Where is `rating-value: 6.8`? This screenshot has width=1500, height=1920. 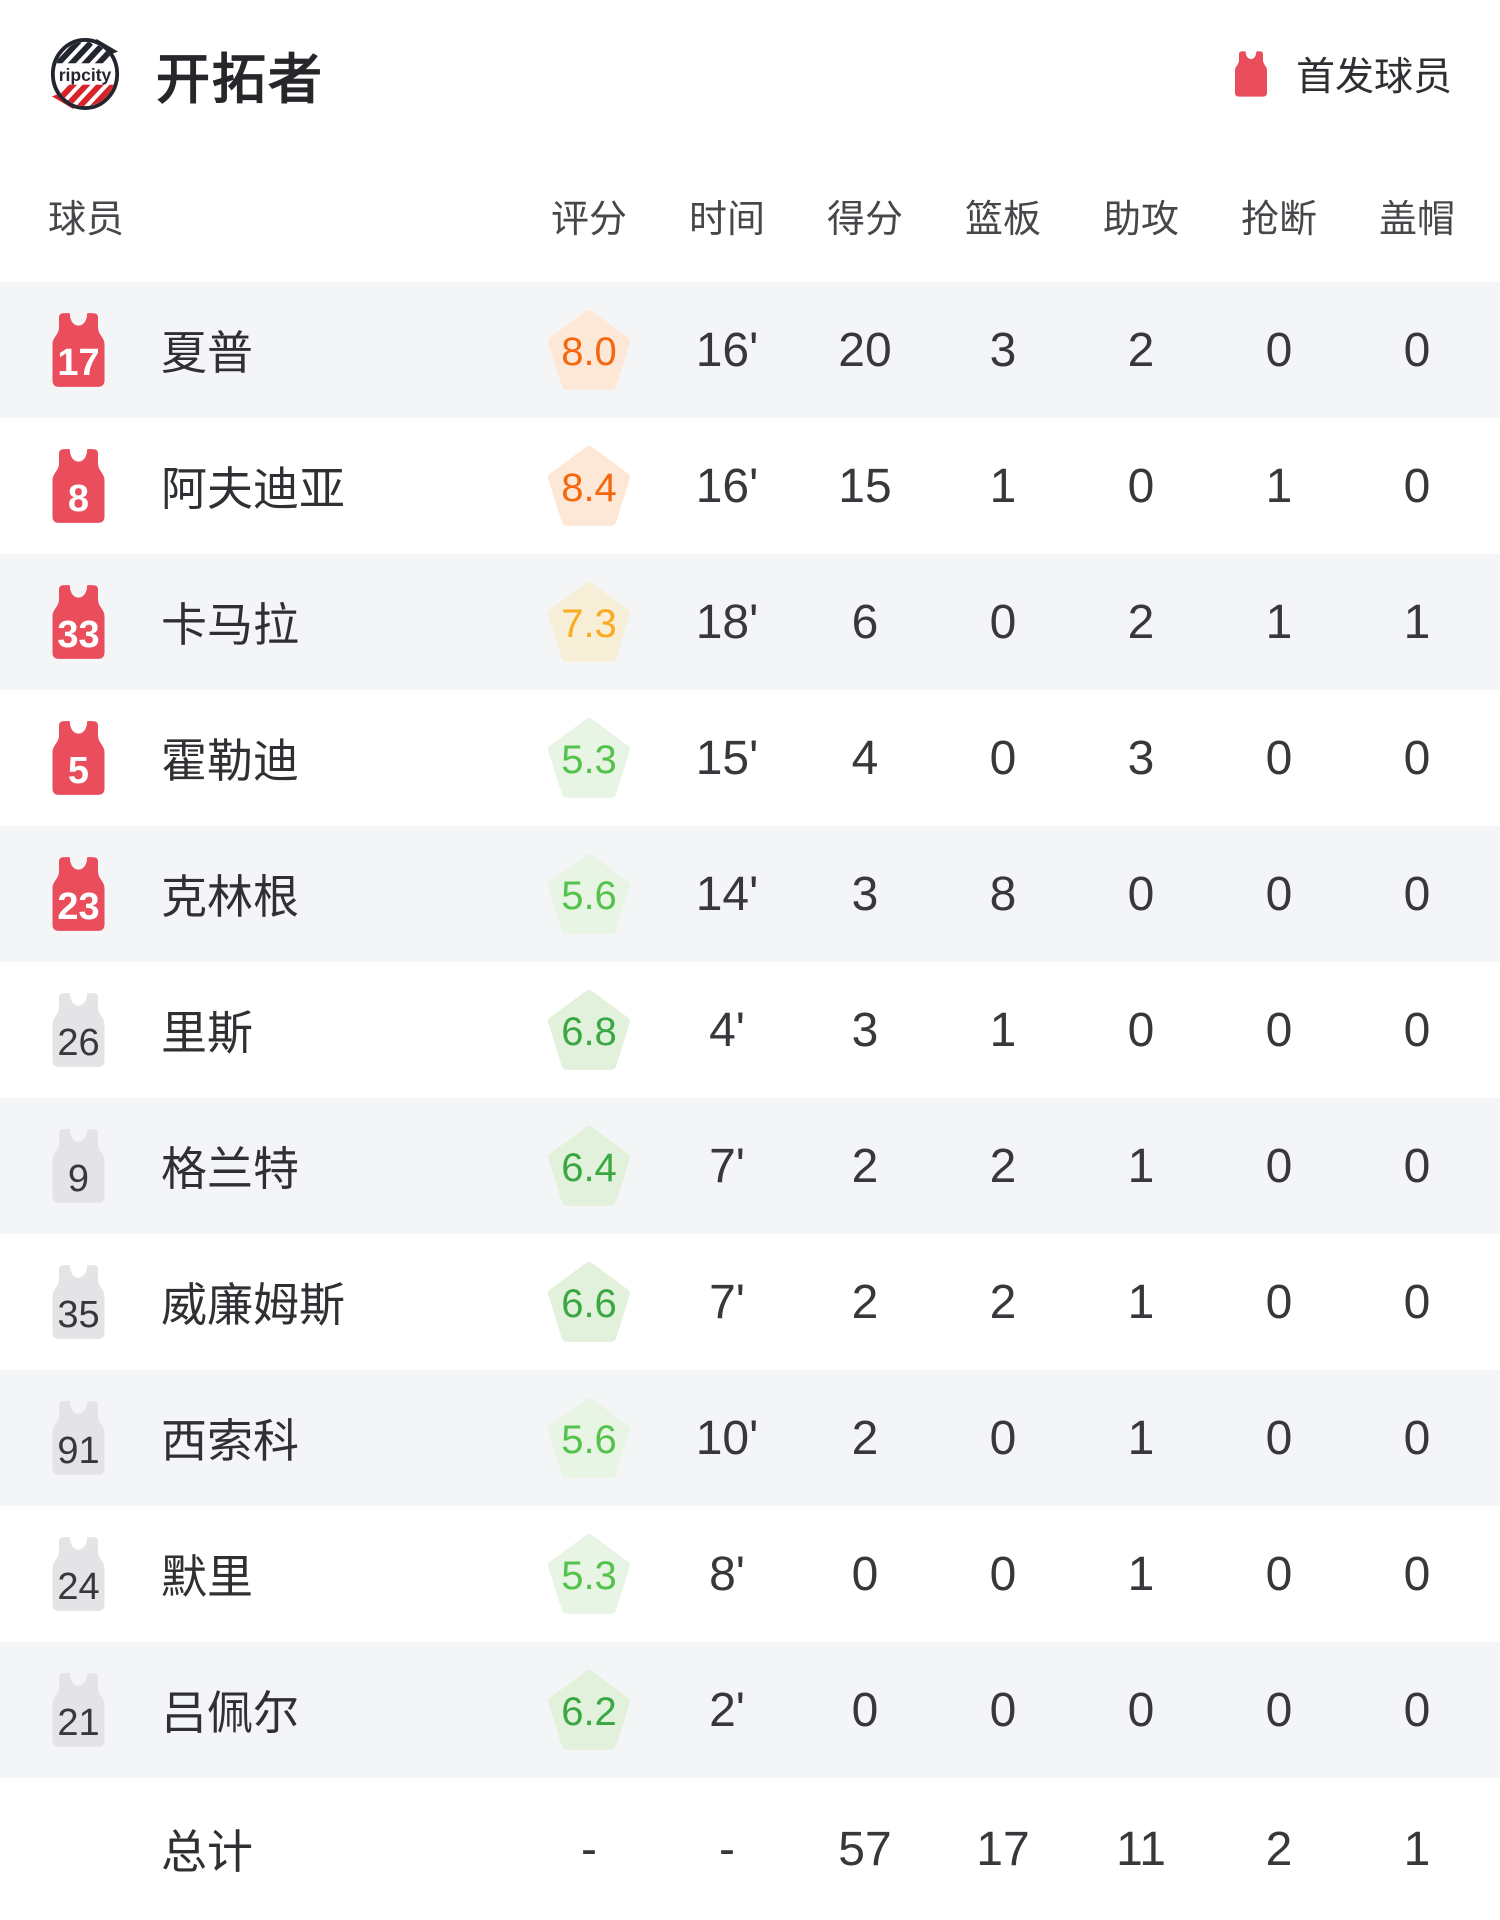 rating-value: 6.8 is located at coordinates (589, 1032).